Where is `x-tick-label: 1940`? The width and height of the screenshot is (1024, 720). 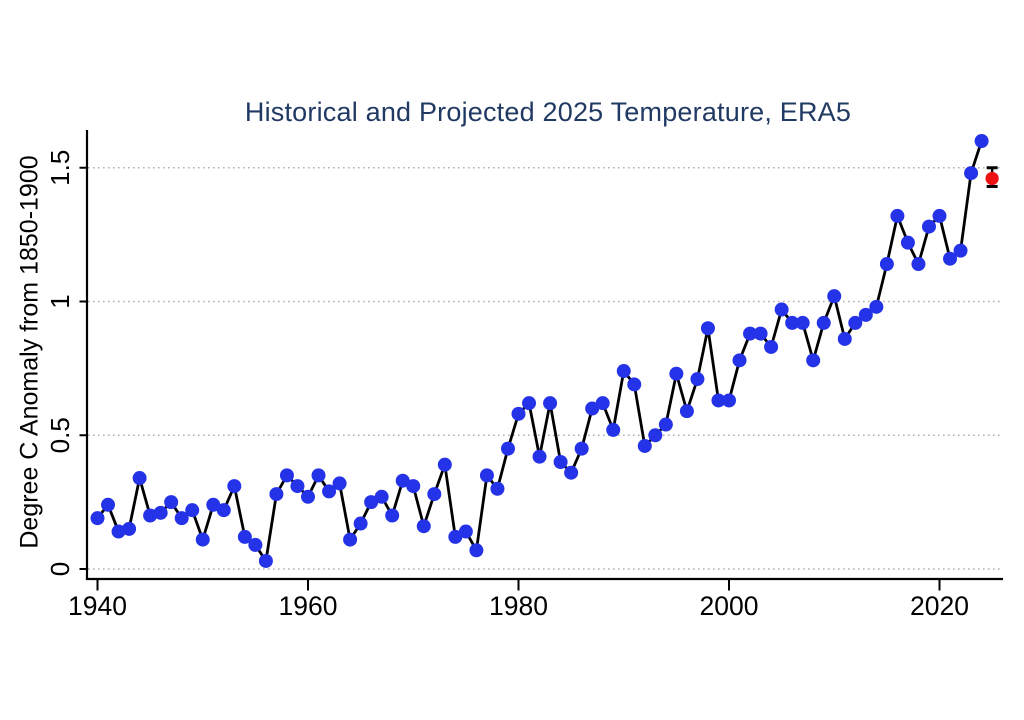
x-tick-label: 1940 is located at coordinates (97, 606).